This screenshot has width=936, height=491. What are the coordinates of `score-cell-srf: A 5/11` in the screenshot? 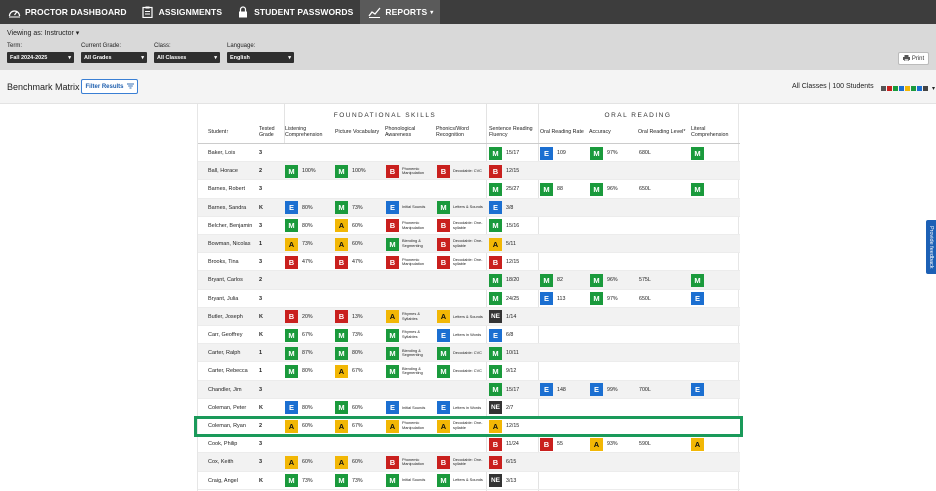 It's located at (502, 244).